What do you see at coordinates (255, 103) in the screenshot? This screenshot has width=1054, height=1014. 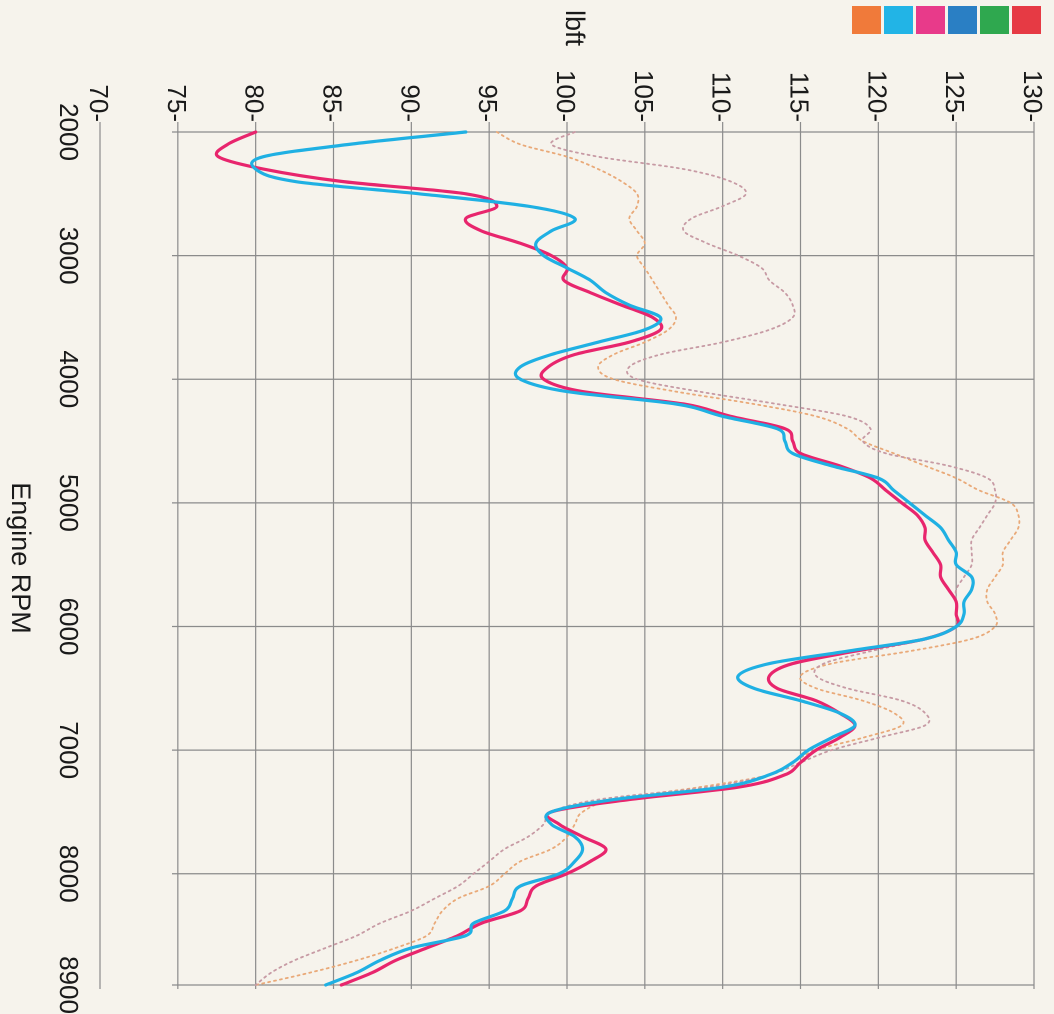 I see `y-tick-label: 80-` at bounding box center [255, 103].